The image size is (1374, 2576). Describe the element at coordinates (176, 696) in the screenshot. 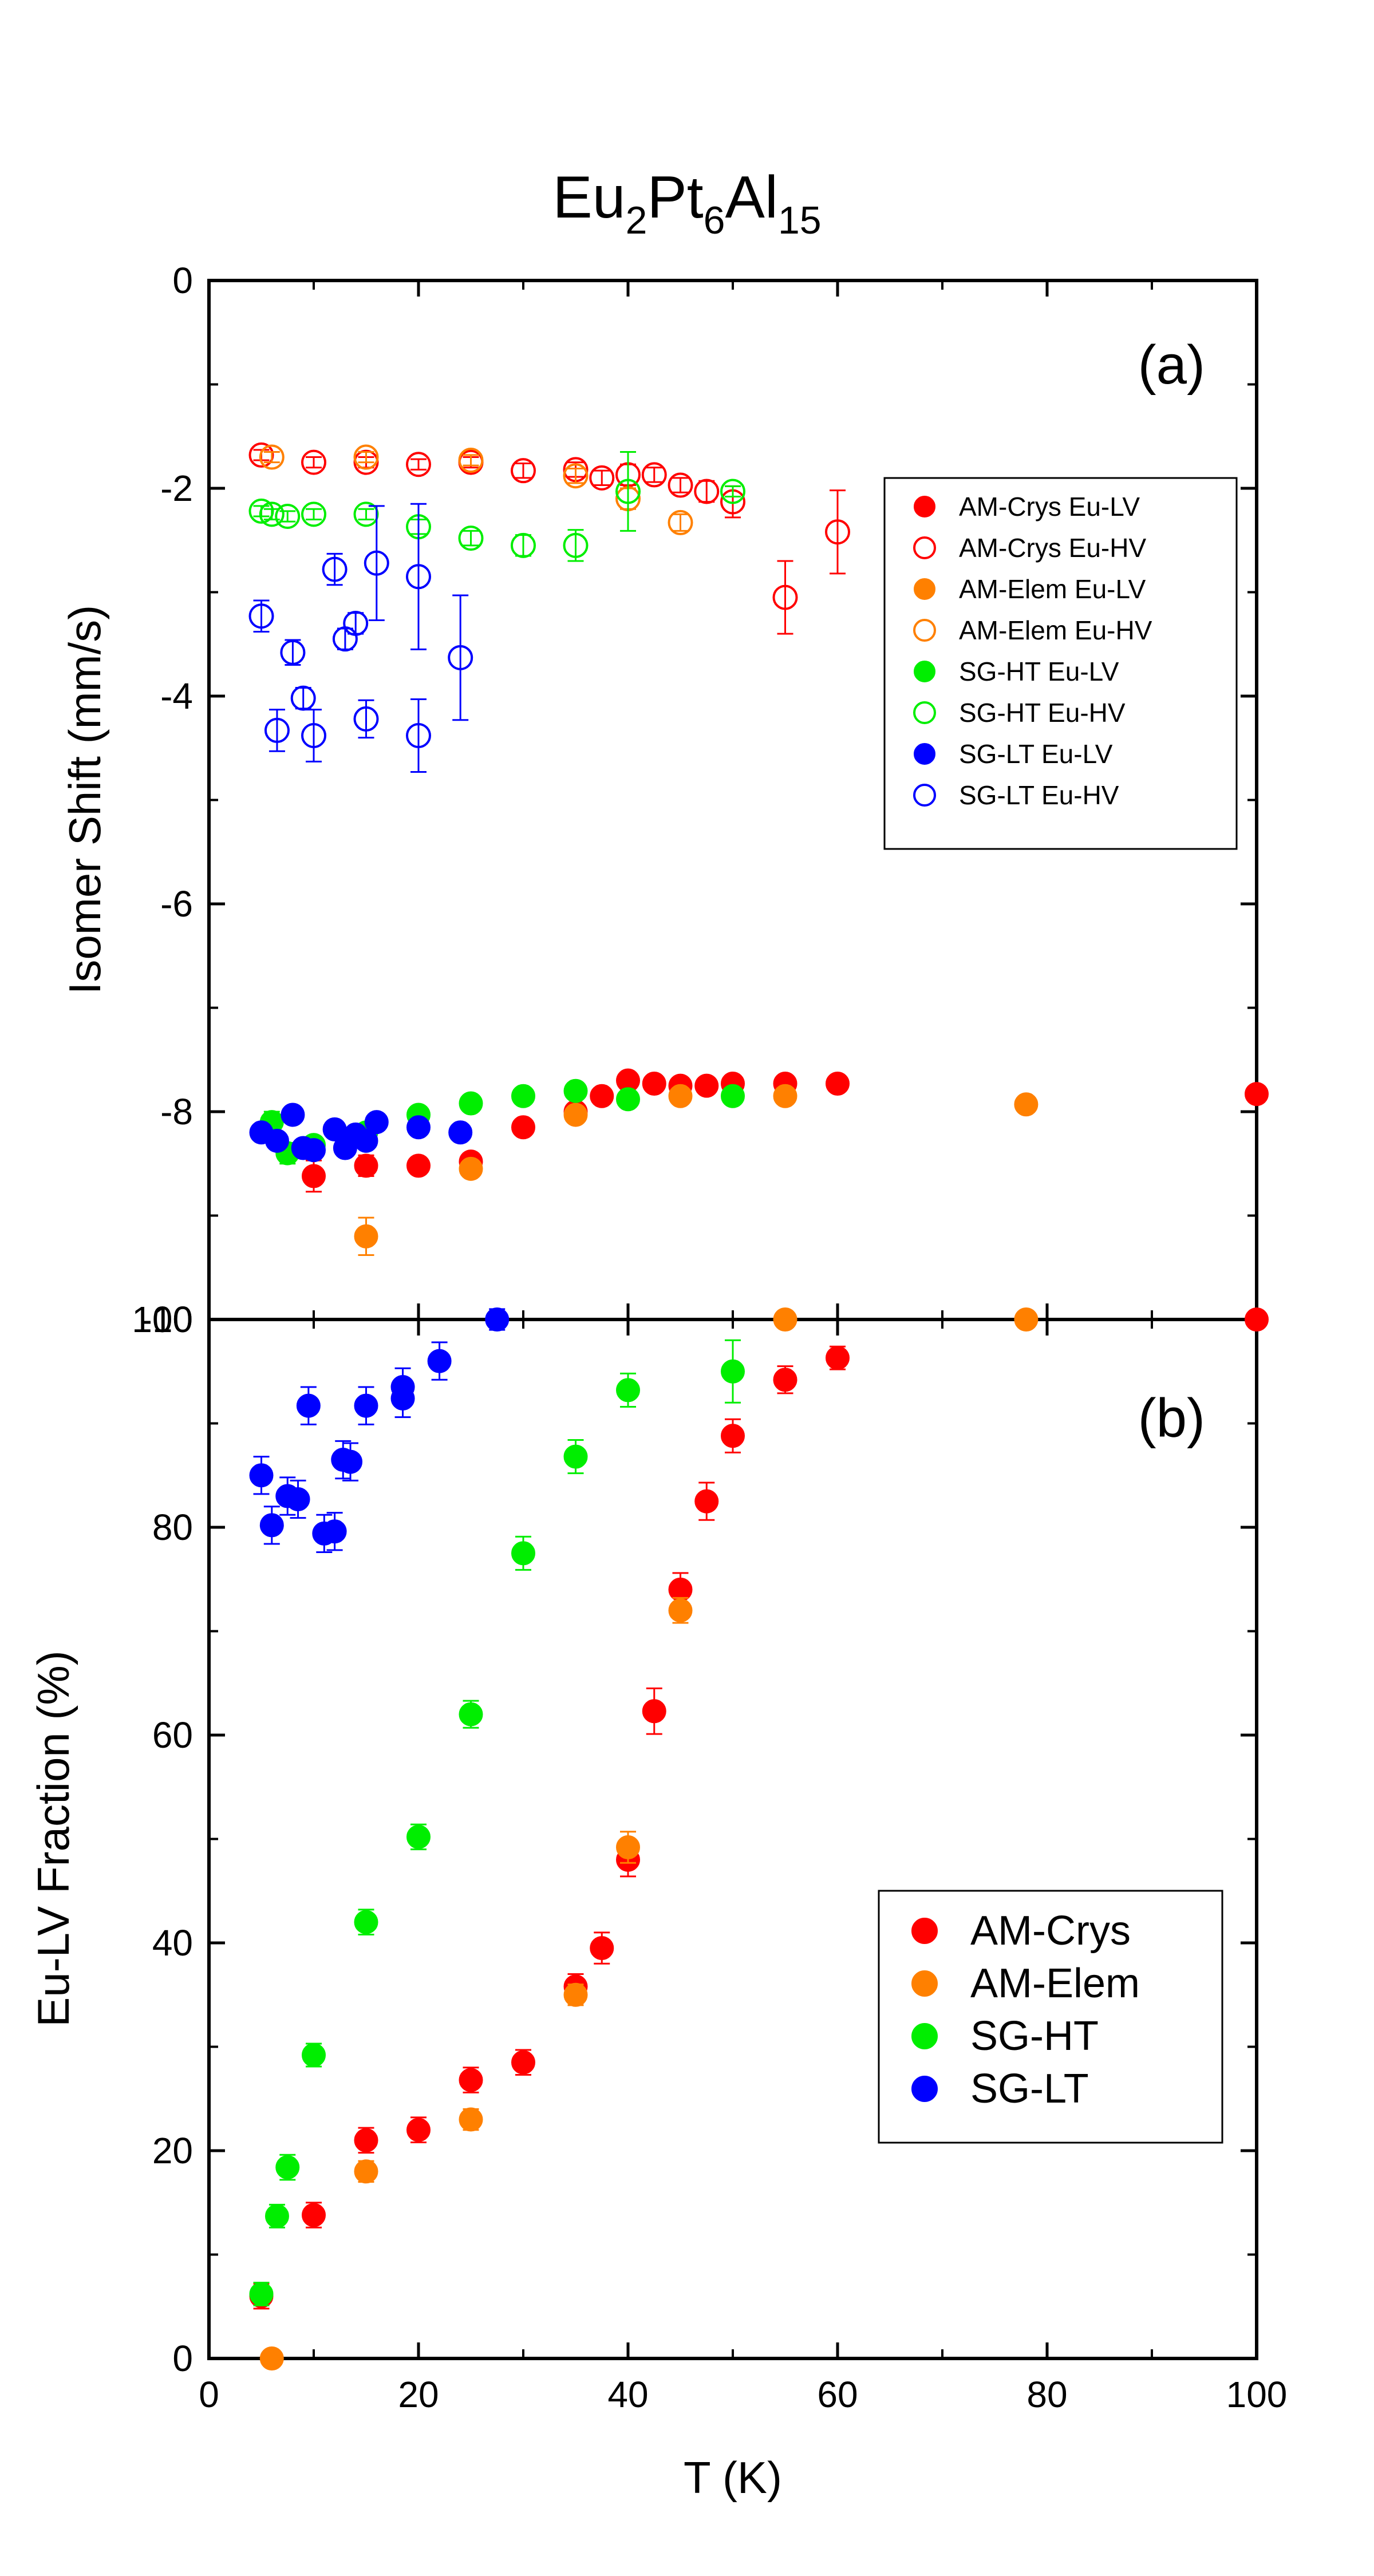

I see `y-tick-label: -4` at that location.